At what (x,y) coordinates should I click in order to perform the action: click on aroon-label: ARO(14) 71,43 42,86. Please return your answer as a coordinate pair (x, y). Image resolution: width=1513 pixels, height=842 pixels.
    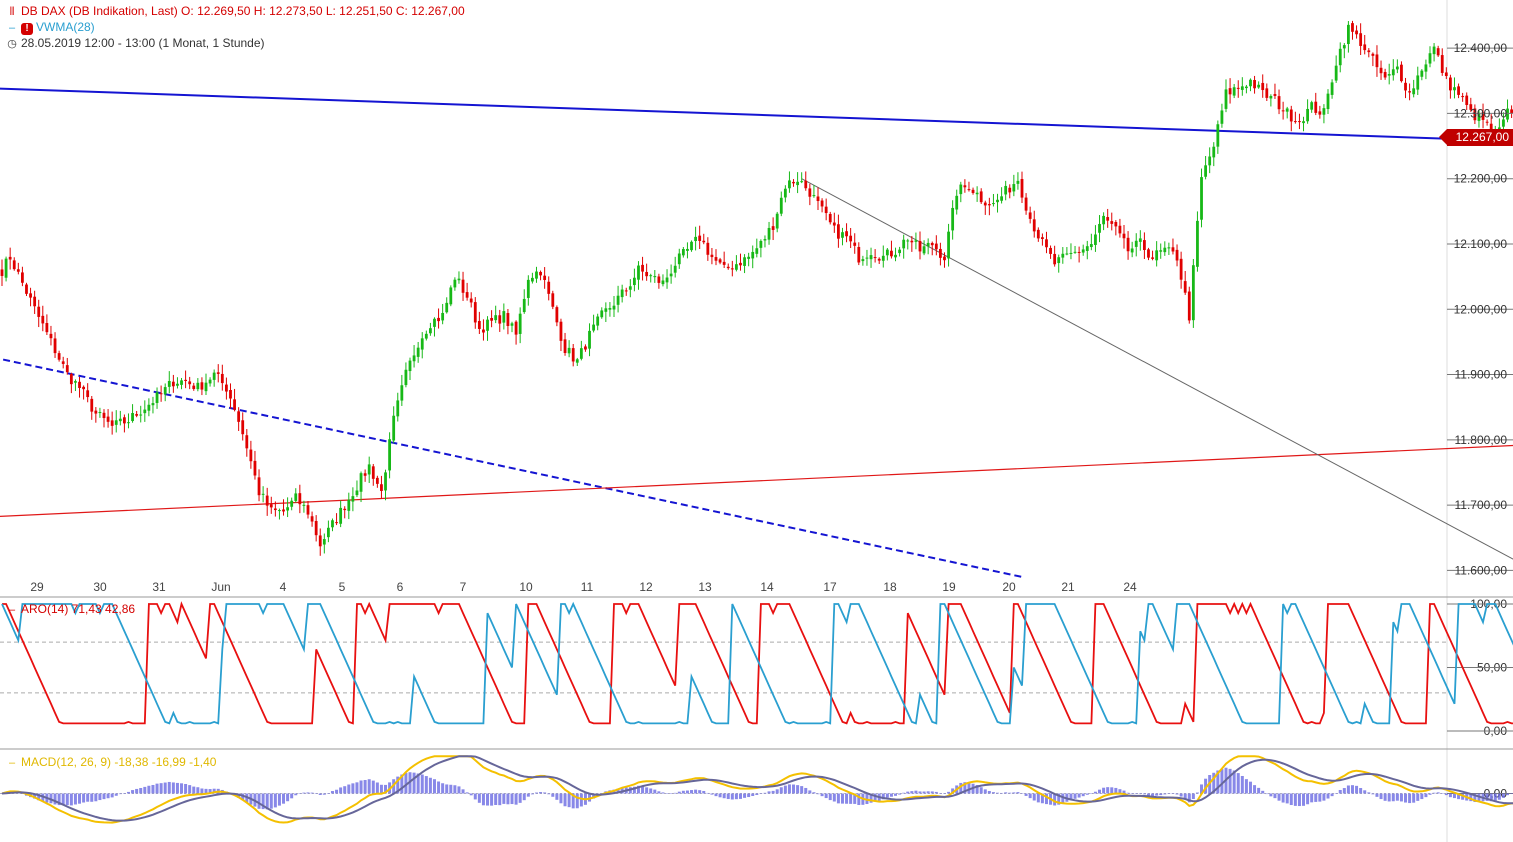
    Looking at the image, I should click on (78, 609).